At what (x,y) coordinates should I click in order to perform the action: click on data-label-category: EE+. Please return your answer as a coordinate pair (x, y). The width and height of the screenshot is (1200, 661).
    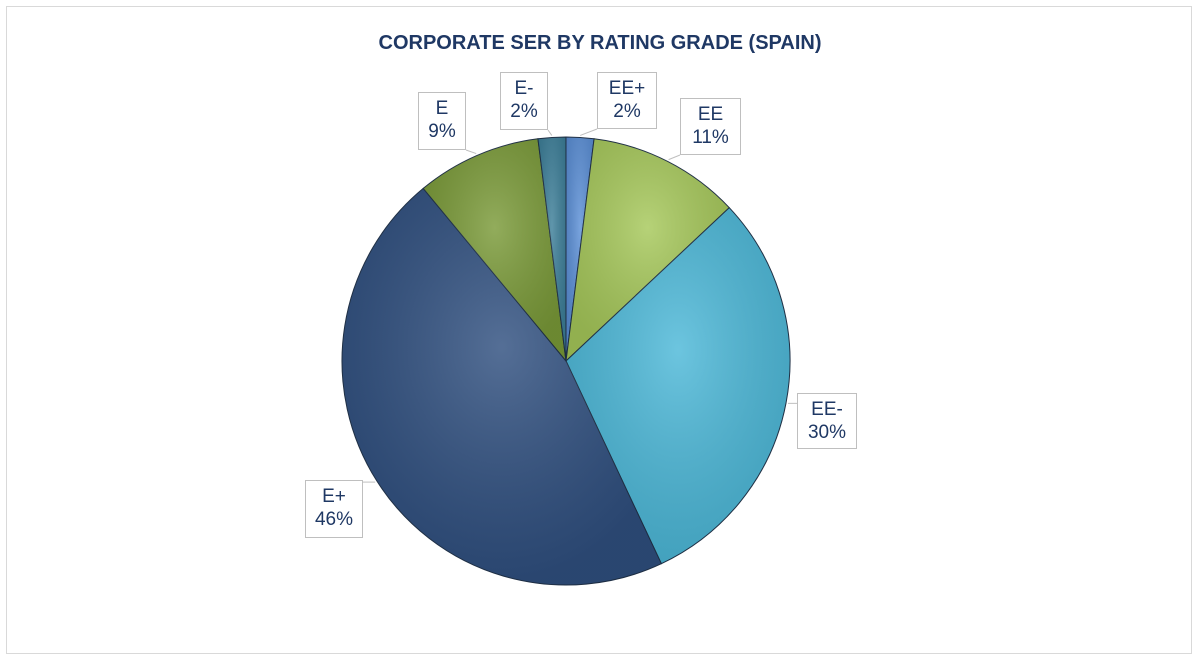
    Looking at the image, I should click on (627, 88).